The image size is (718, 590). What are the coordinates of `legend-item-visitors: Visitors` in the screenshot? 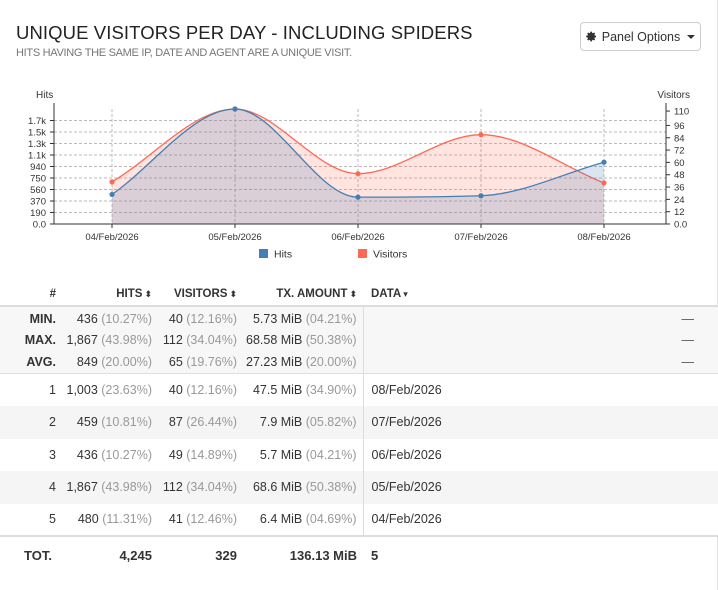 It's located at (382, 255).